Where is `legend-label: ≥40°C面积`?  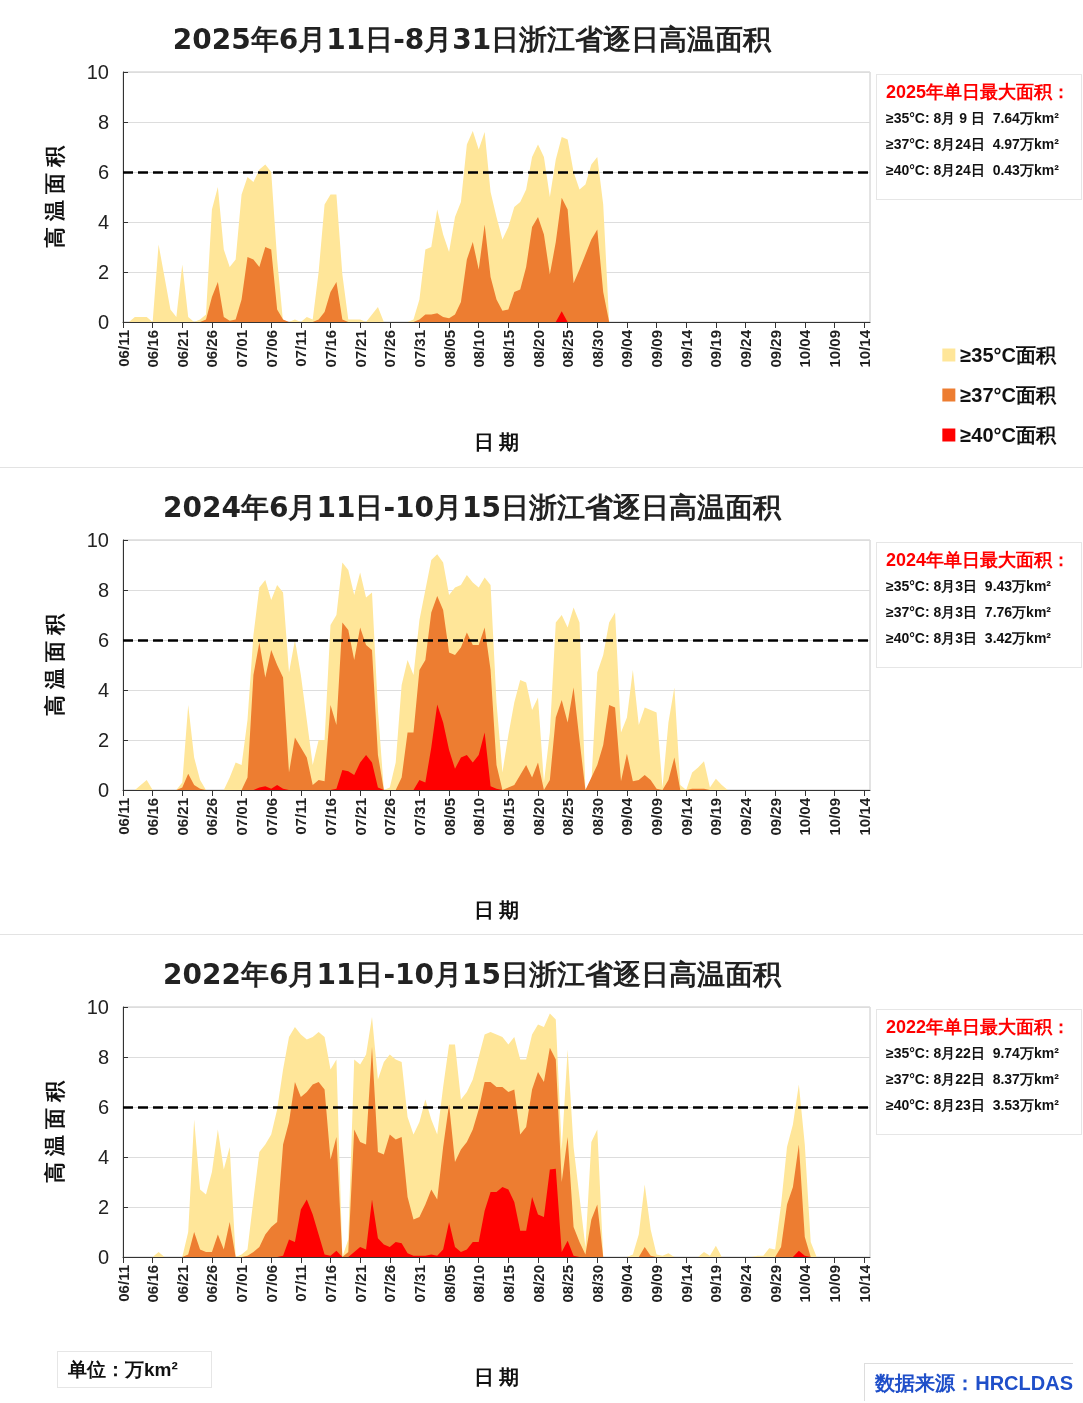 legend-label: ≥40°C面积 is located at coordinates (1008, 435).